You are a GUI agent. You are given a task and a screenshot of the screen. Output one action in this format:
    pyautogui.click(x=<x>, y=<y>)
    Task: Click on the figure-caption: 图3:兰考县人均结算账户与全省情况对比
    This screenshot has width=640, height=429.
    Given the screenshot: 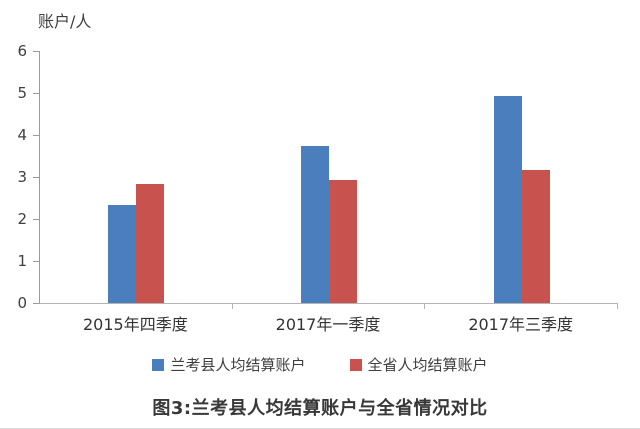 What is the action you would take?
    pyautogui.click(x=320, y=408)
    